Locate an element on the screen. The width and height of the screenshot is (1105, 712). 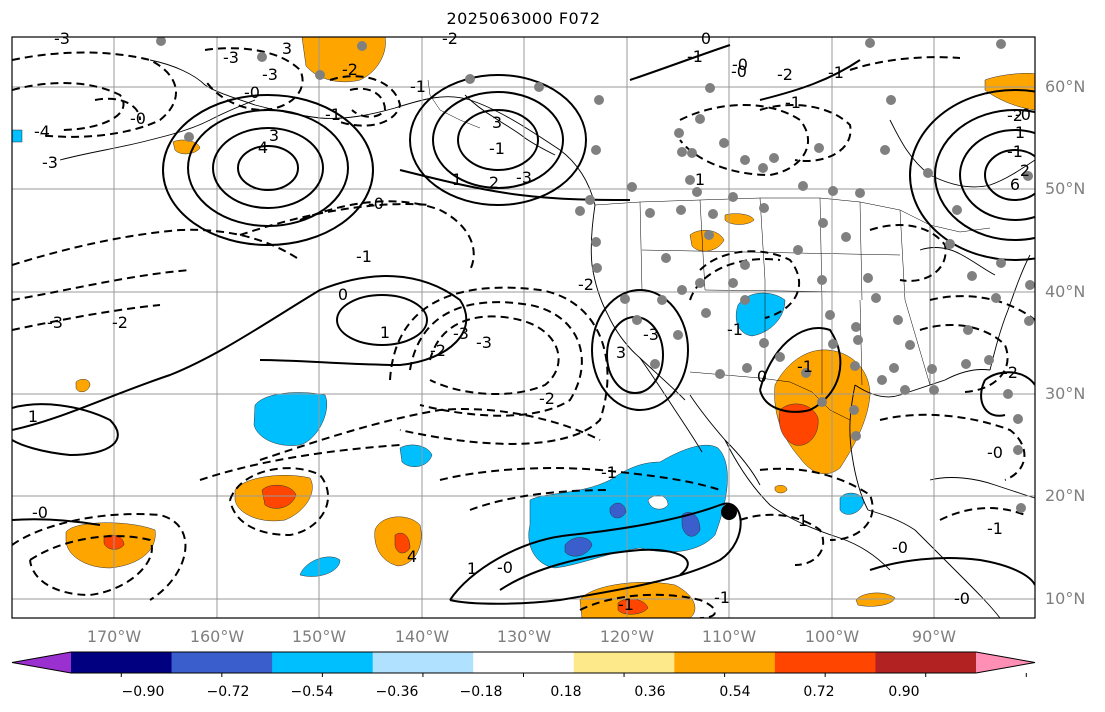
contour-neg-hudson is located at coordinates (905, 63).